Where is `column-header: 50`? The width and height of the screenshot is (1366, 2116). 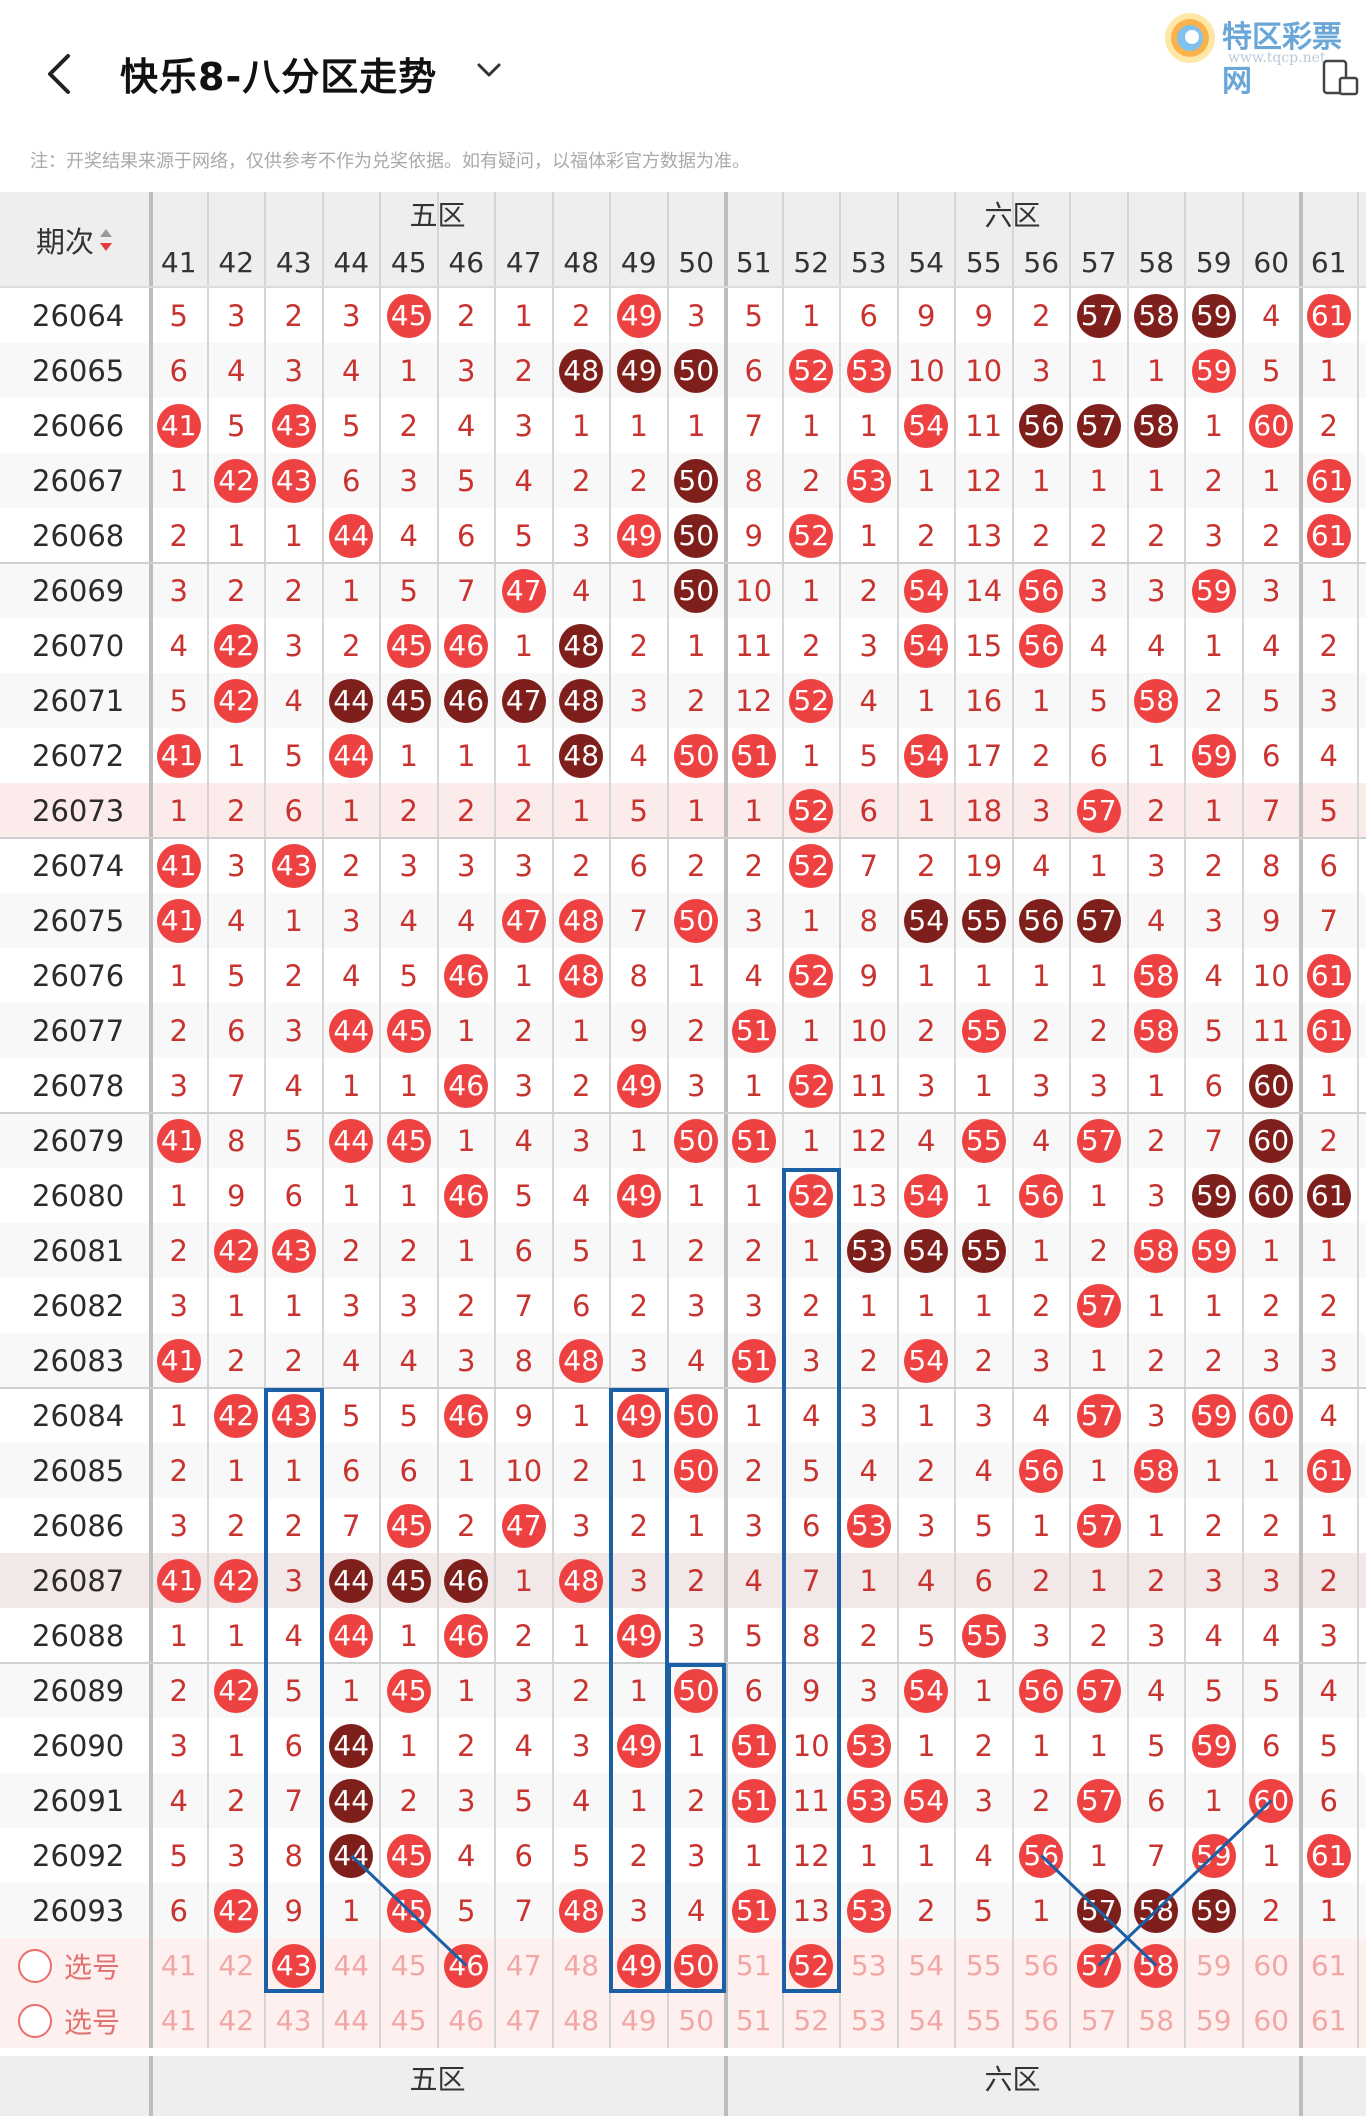 column-header: 50 is located at coordinates (696, 262).